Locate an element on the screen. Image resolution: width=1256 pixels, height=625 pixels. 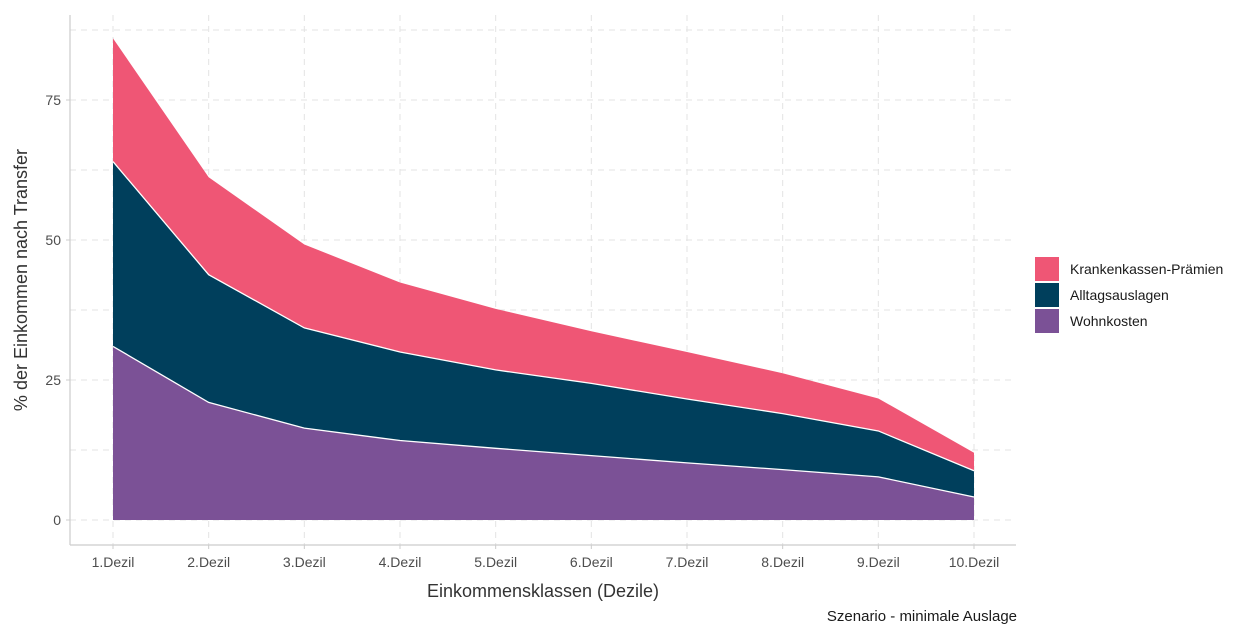
x-tick-label: 8.Dezil is located at coordinates (782, 562).